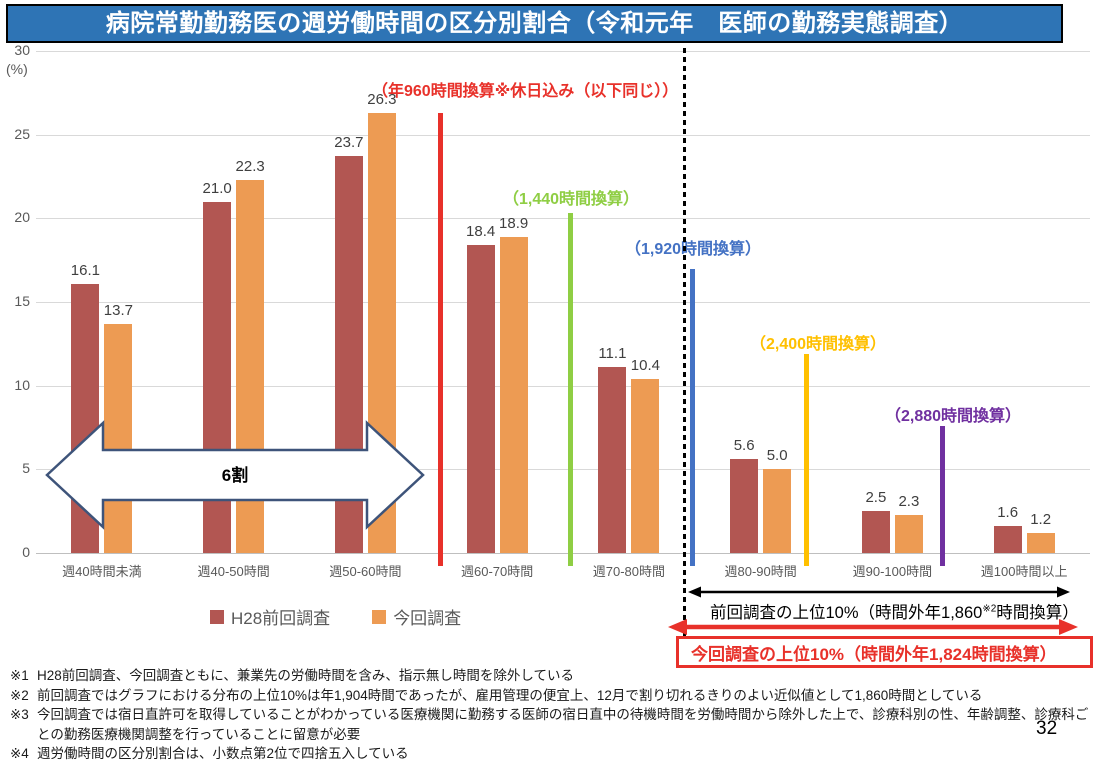 The height and width of the screenshot is (764, 1104). Describe the element at coordinates (217, 188) in the screenshot. I see `bar-value-label: 21.0` at that location.